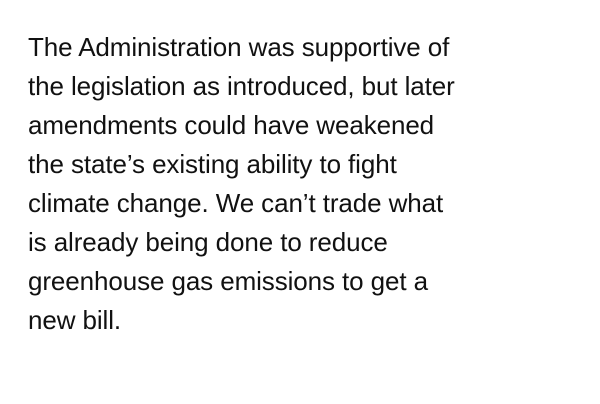 The height and width of the screenshot is (404, 600). I want to click on statement-line-2: the legislation as introduced, but later, so click(241, 86).